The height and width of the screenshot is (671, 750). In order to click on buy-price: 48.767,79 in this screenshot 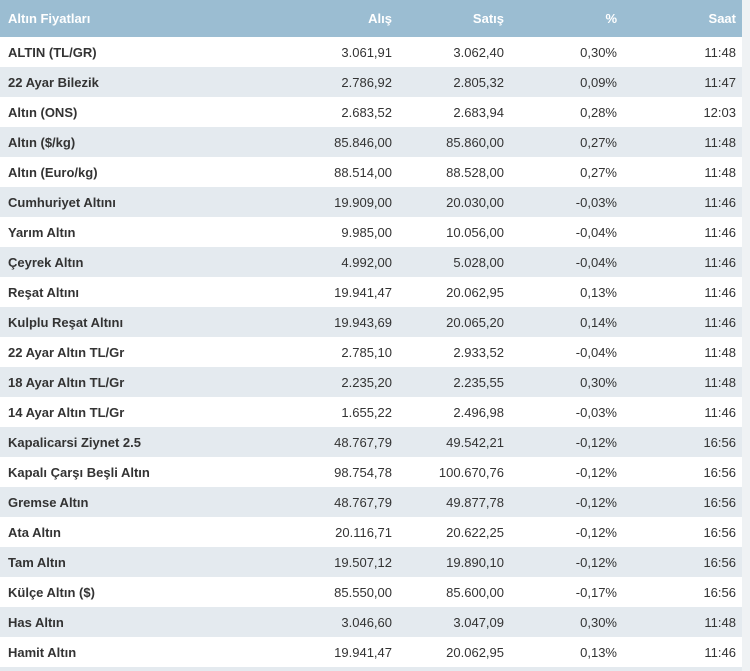, I will do `click(363, 502)`.